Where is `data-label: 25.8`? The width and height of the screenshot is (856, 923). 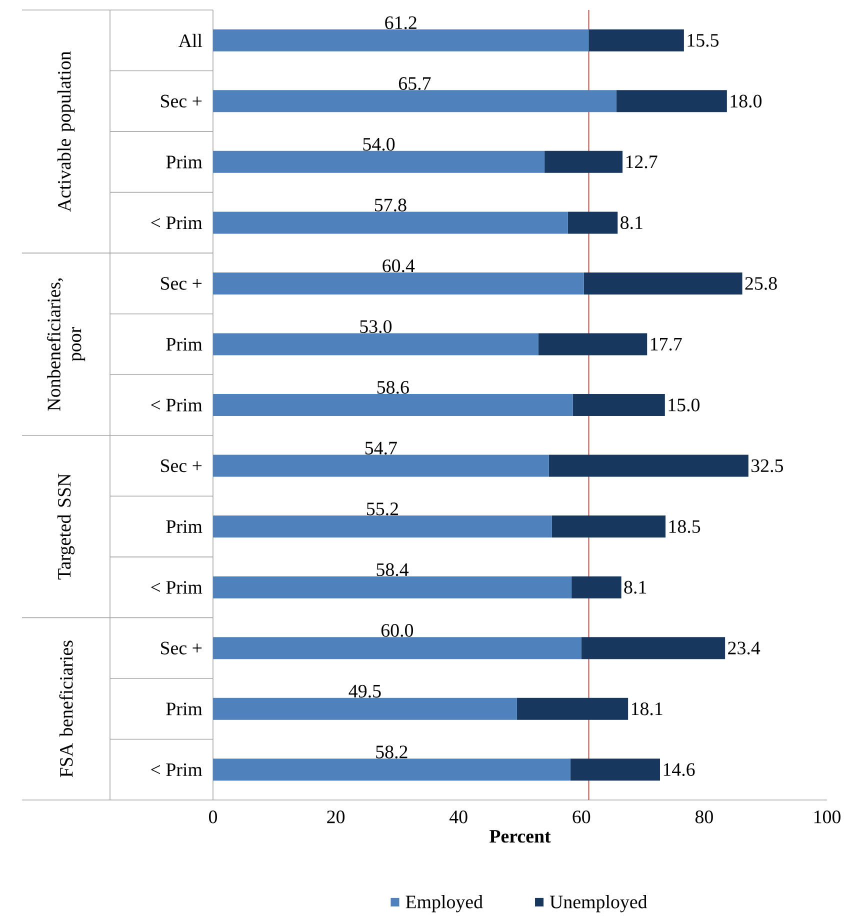 data-label: 25.8 is located at coordinates (761, 283).